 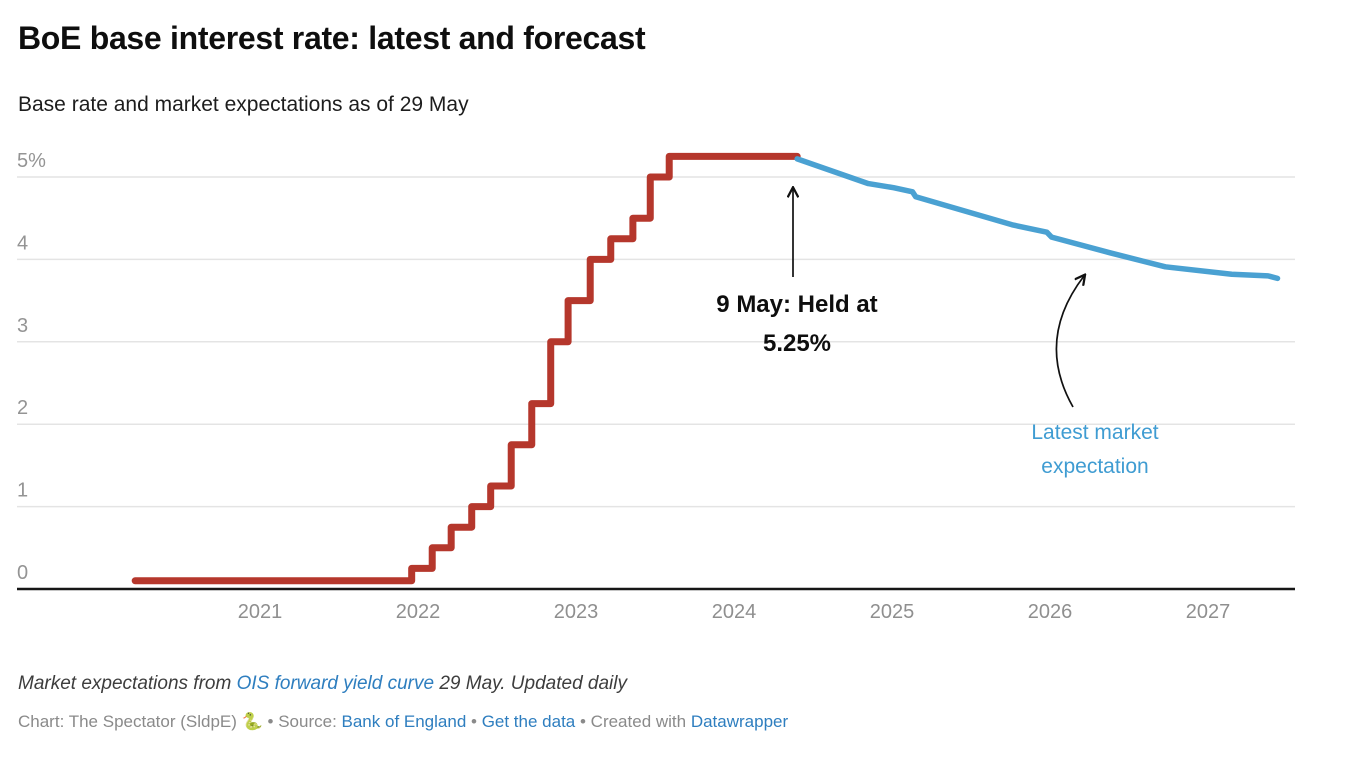 What do you see at coordinates (22, 243) in the screenshot?
I see `y-tick-label: 4` at bounding box center [22, 243].